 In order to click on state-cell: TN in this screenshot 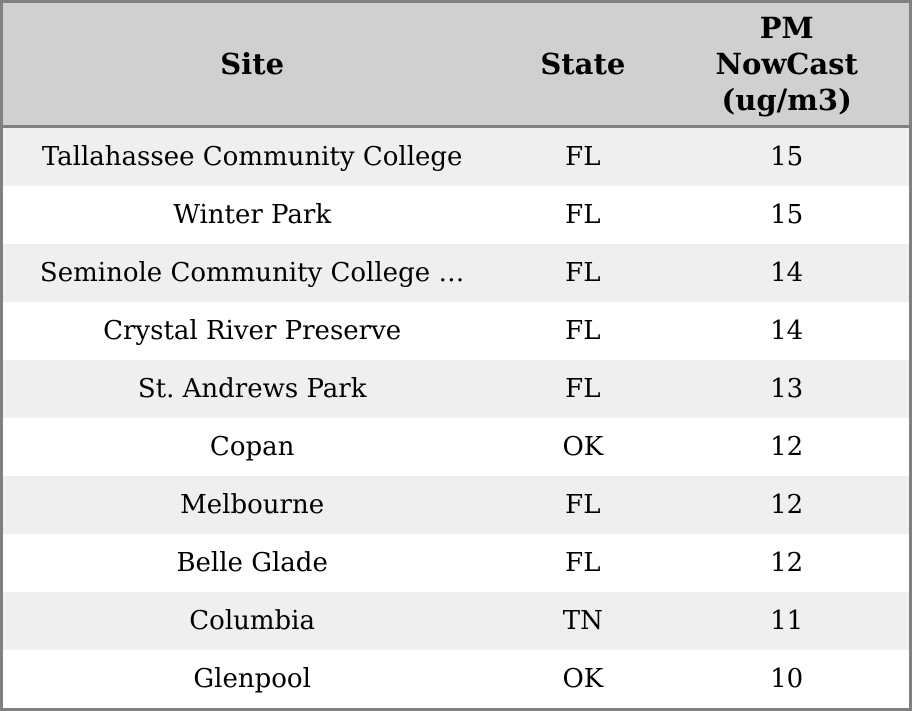, I will do `click(582, 621)`.